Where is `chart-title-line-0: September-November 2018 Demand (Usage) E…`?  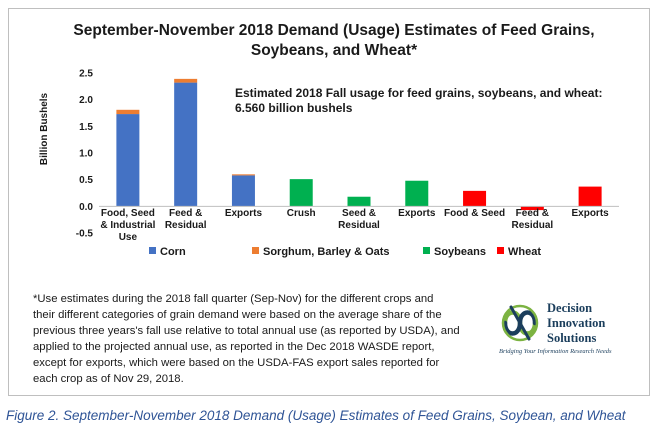 chart-title-line-0: September-November 2018 Demand (Usage) E… is located at coordinates (333, 30).